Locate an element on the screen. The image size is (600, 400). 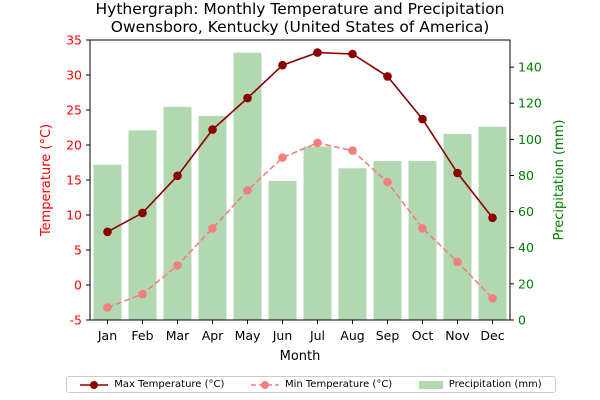
min-temp-point-feb is located at coordinates (142, 294).